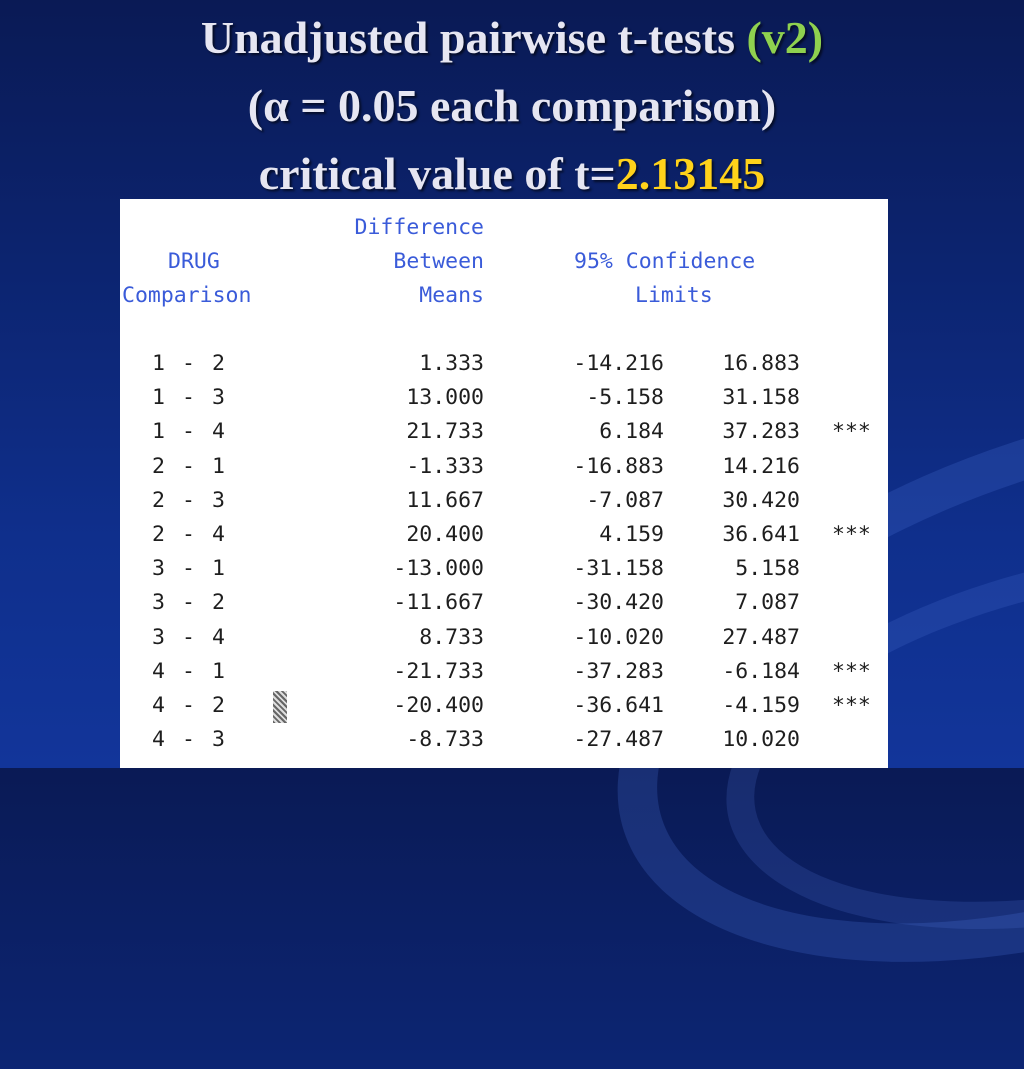  What do you see at coordinates (451, 295) in the screenshot?
I see `header-means: Means` at bounding box center [451, 295].